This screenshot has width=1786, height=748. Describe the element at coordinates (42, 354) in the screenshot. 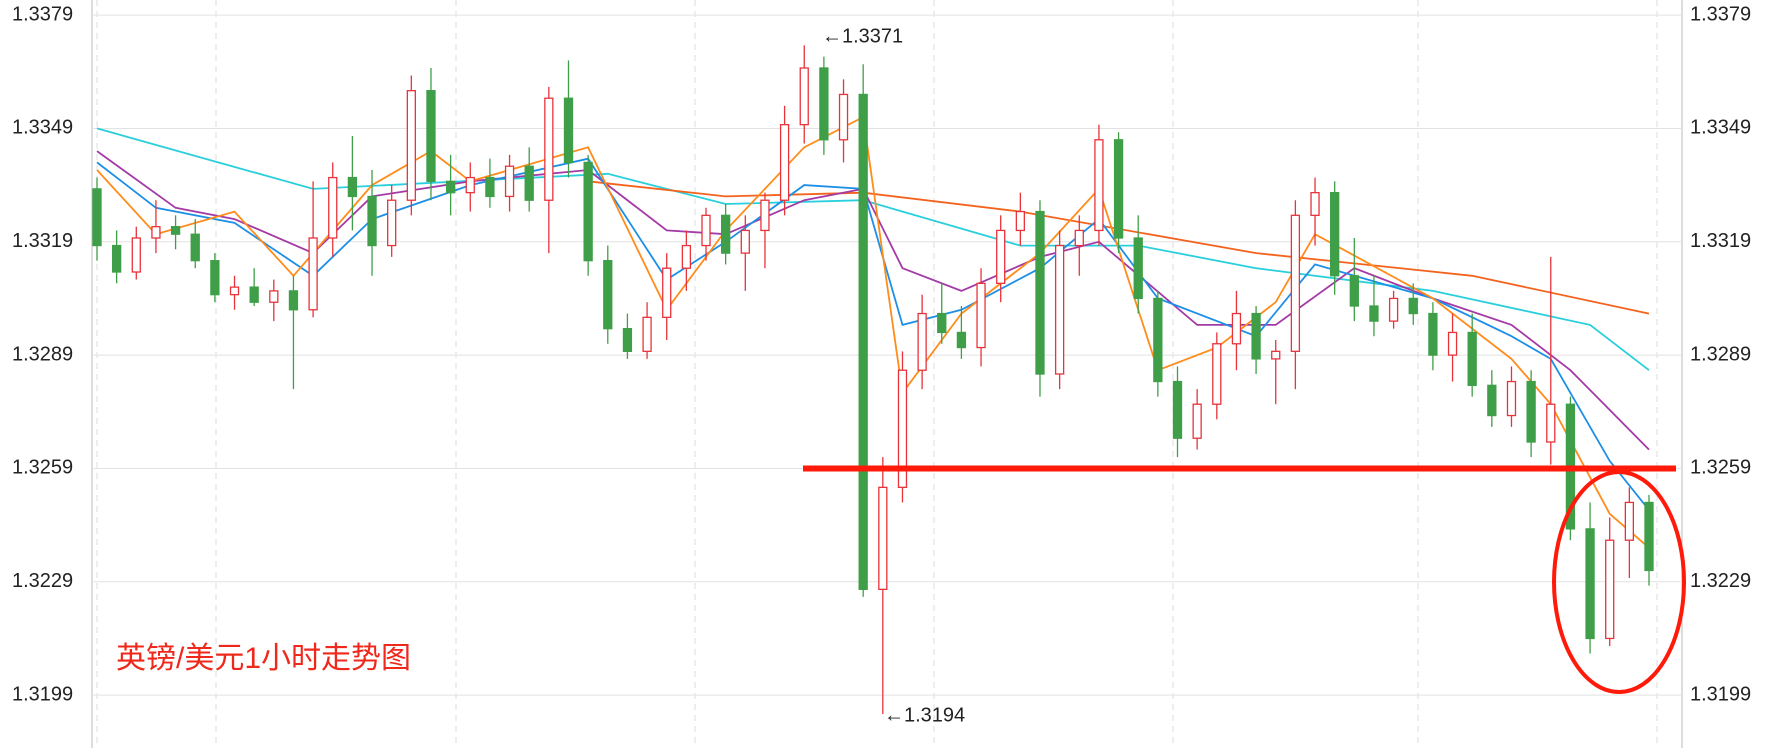

I see `y-tick-label: 1.3289` at that location.